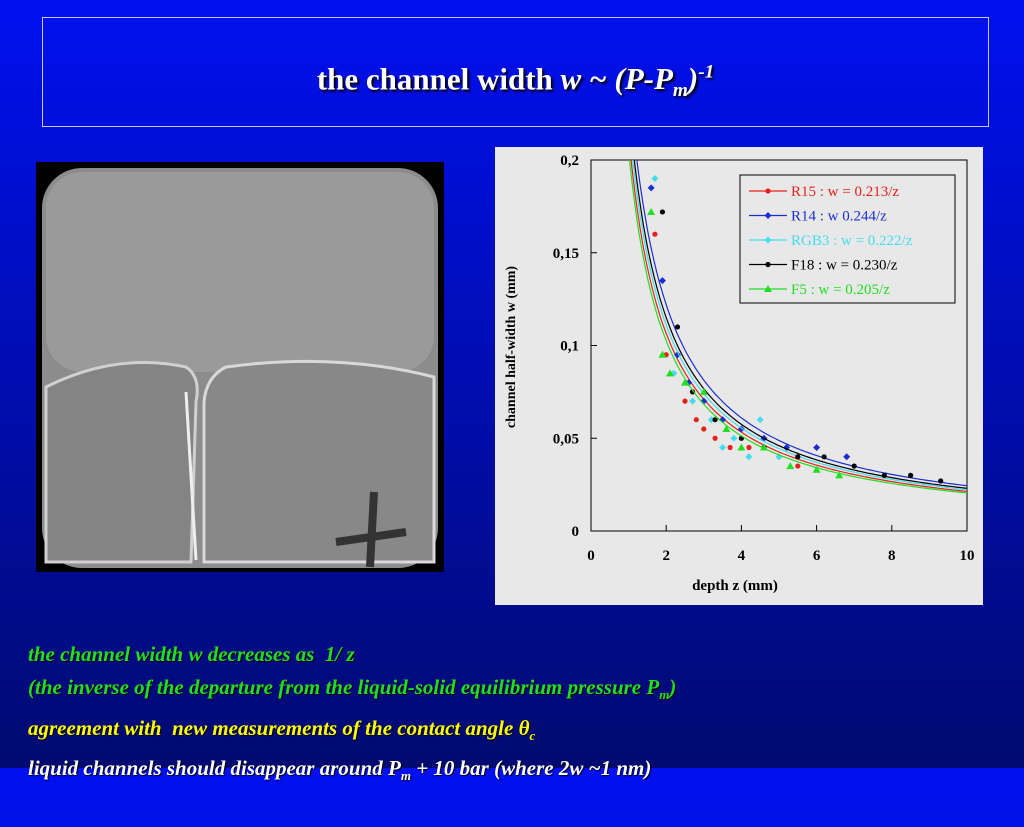  What do you see at coordinates (892, 556) in the screenshot?
I see `x-tick-label: 8` at bounding box center [892, 556].